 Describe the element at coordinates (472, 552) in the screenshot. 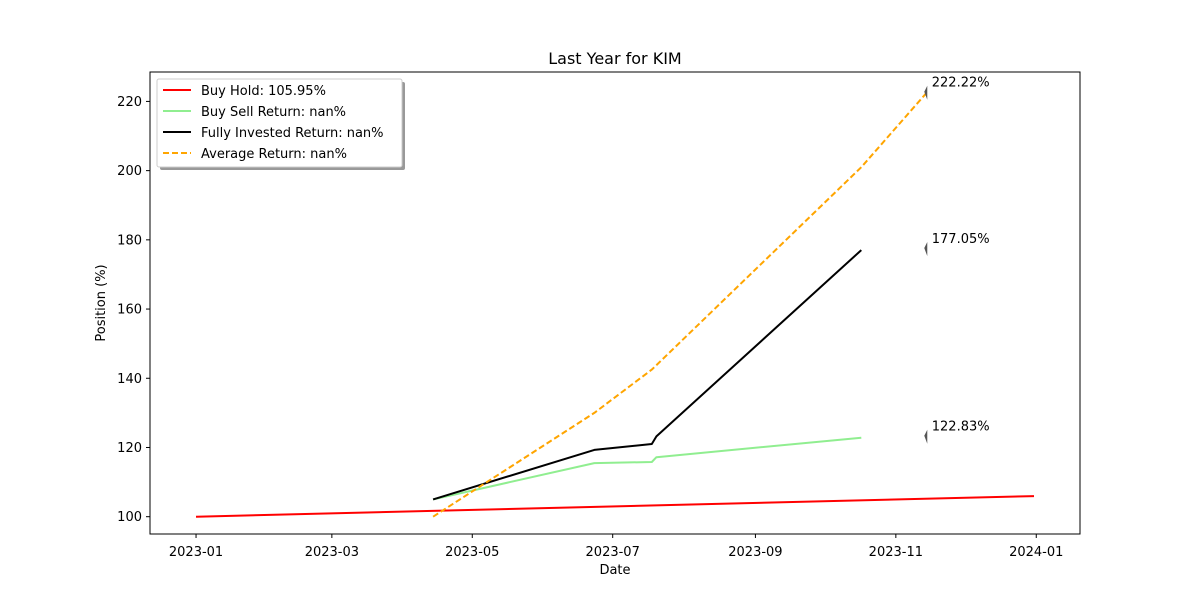

I see `x-tick-label: 2023-05` at that location.